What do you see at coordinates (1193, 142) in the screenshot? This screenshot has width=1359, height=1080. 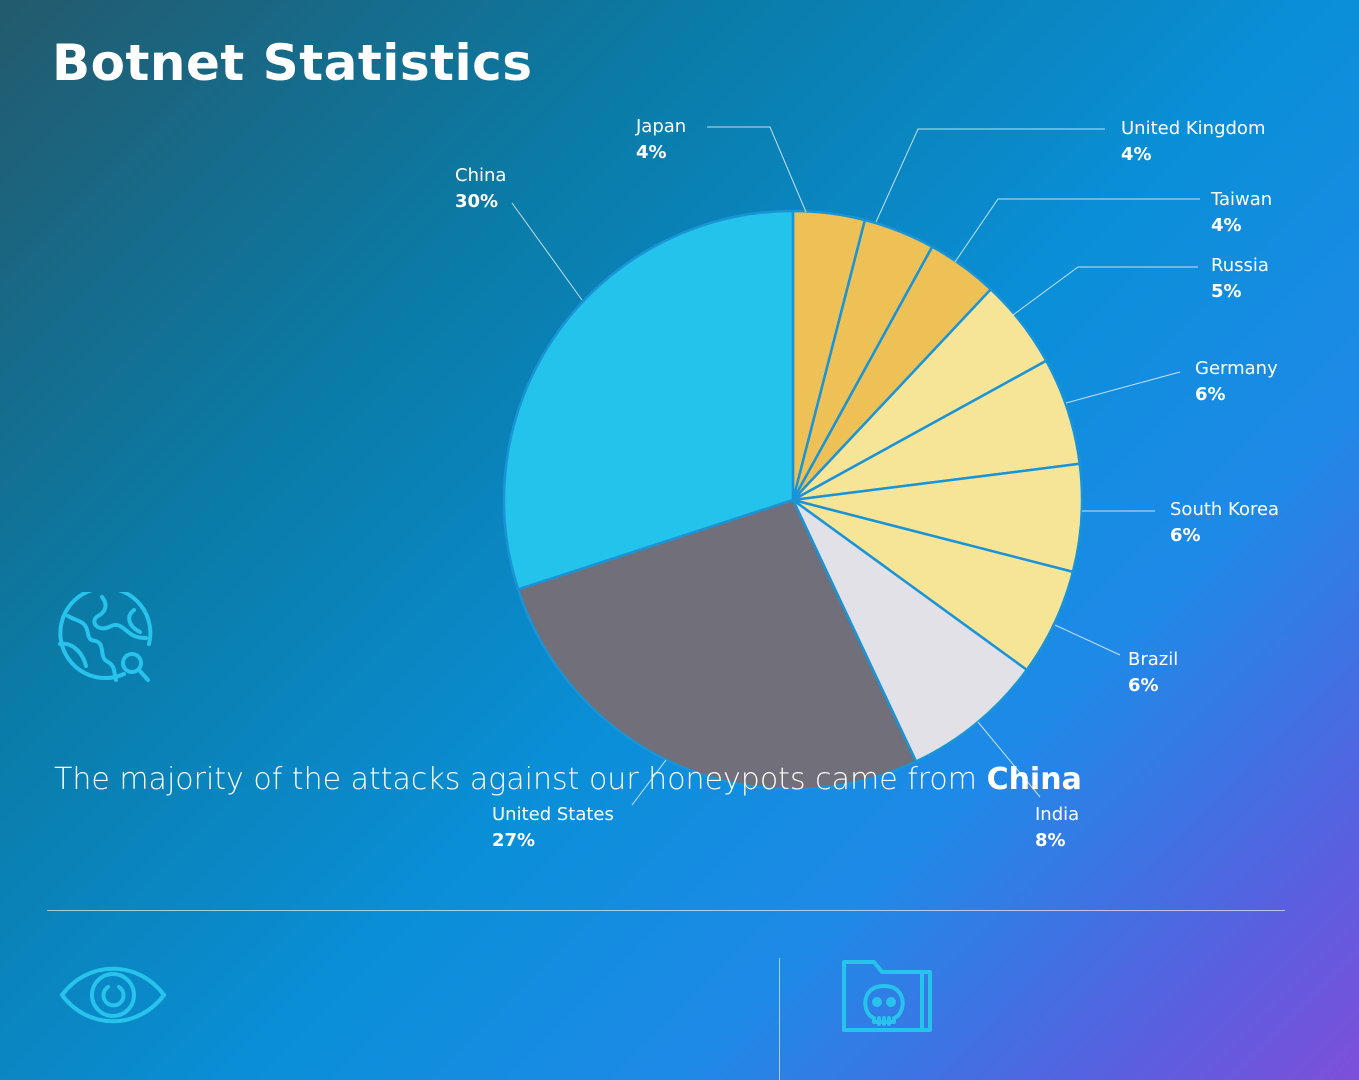 I see `slice-label: United Kingdom 4%` at bounding box center [1193, 142].